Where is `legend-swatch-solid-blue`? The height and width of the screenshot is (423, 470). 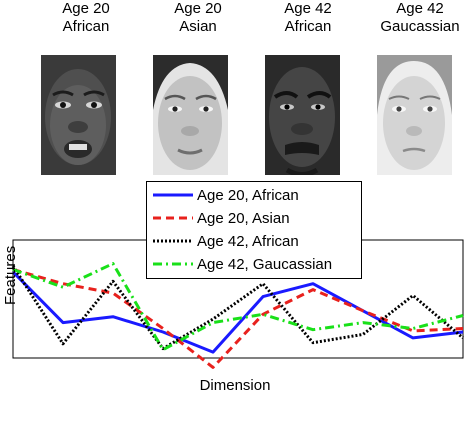 legend-swatch-solid-blue is located at coordinates (173, 195).